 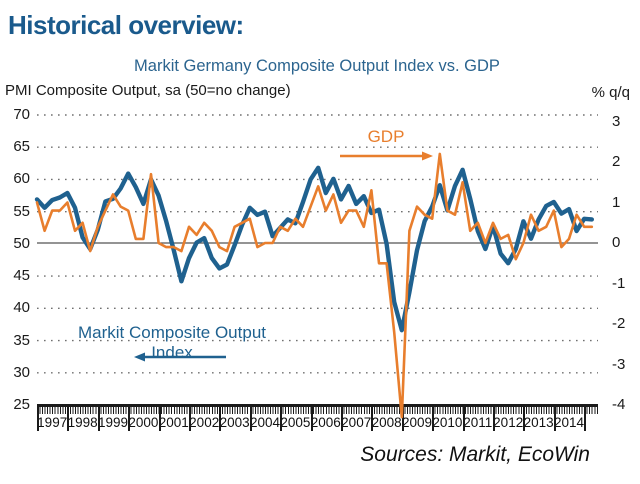 What do you see at coordinates (569, 422) in the screenshot?
I see `x-axis-year-label-2014: 2014` at bounding box center [569, 422].